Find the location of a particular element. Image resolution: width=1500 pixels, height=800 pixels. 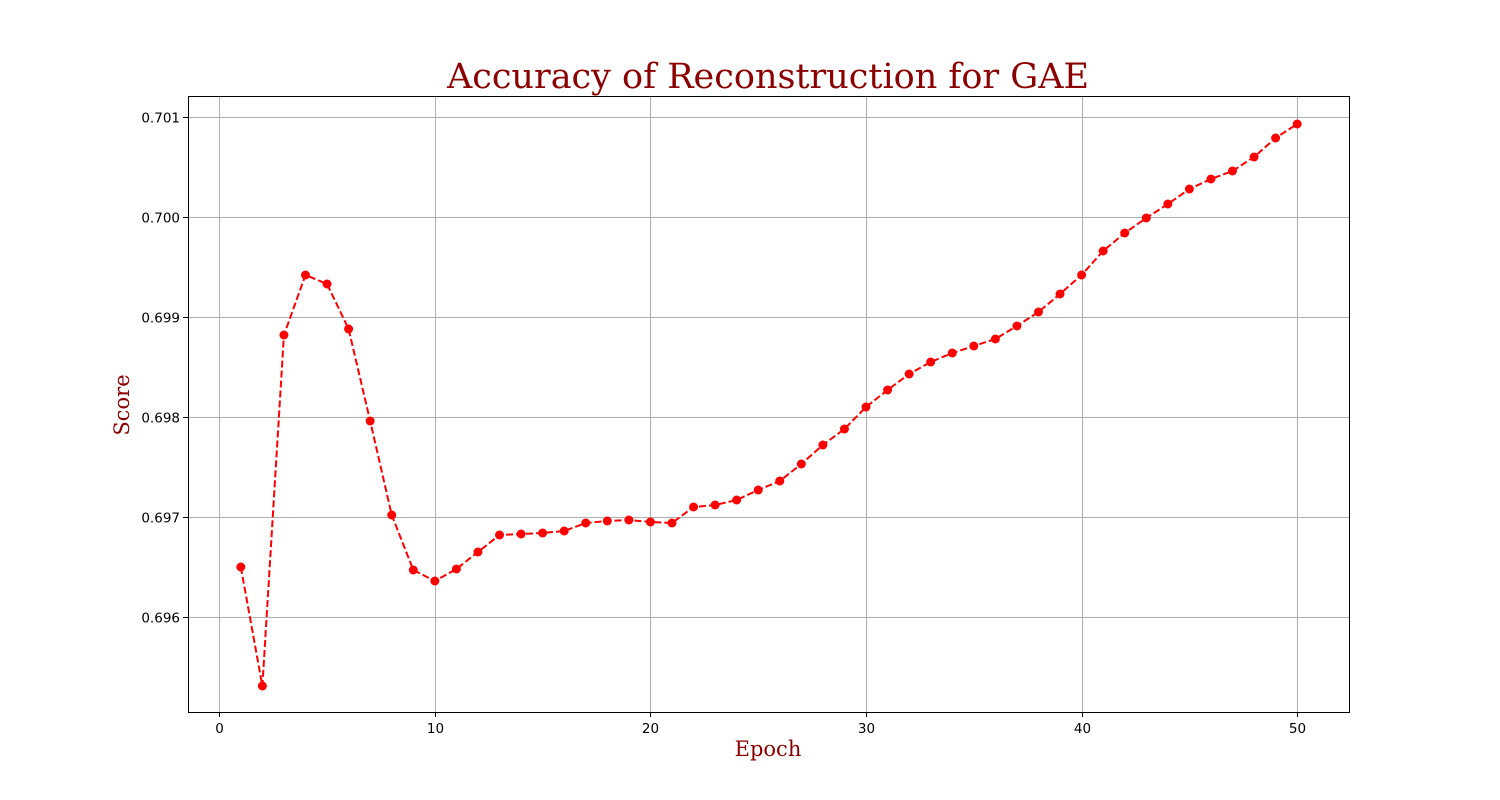

x-axis-label: Epoch is located at coordinates (768, 749).